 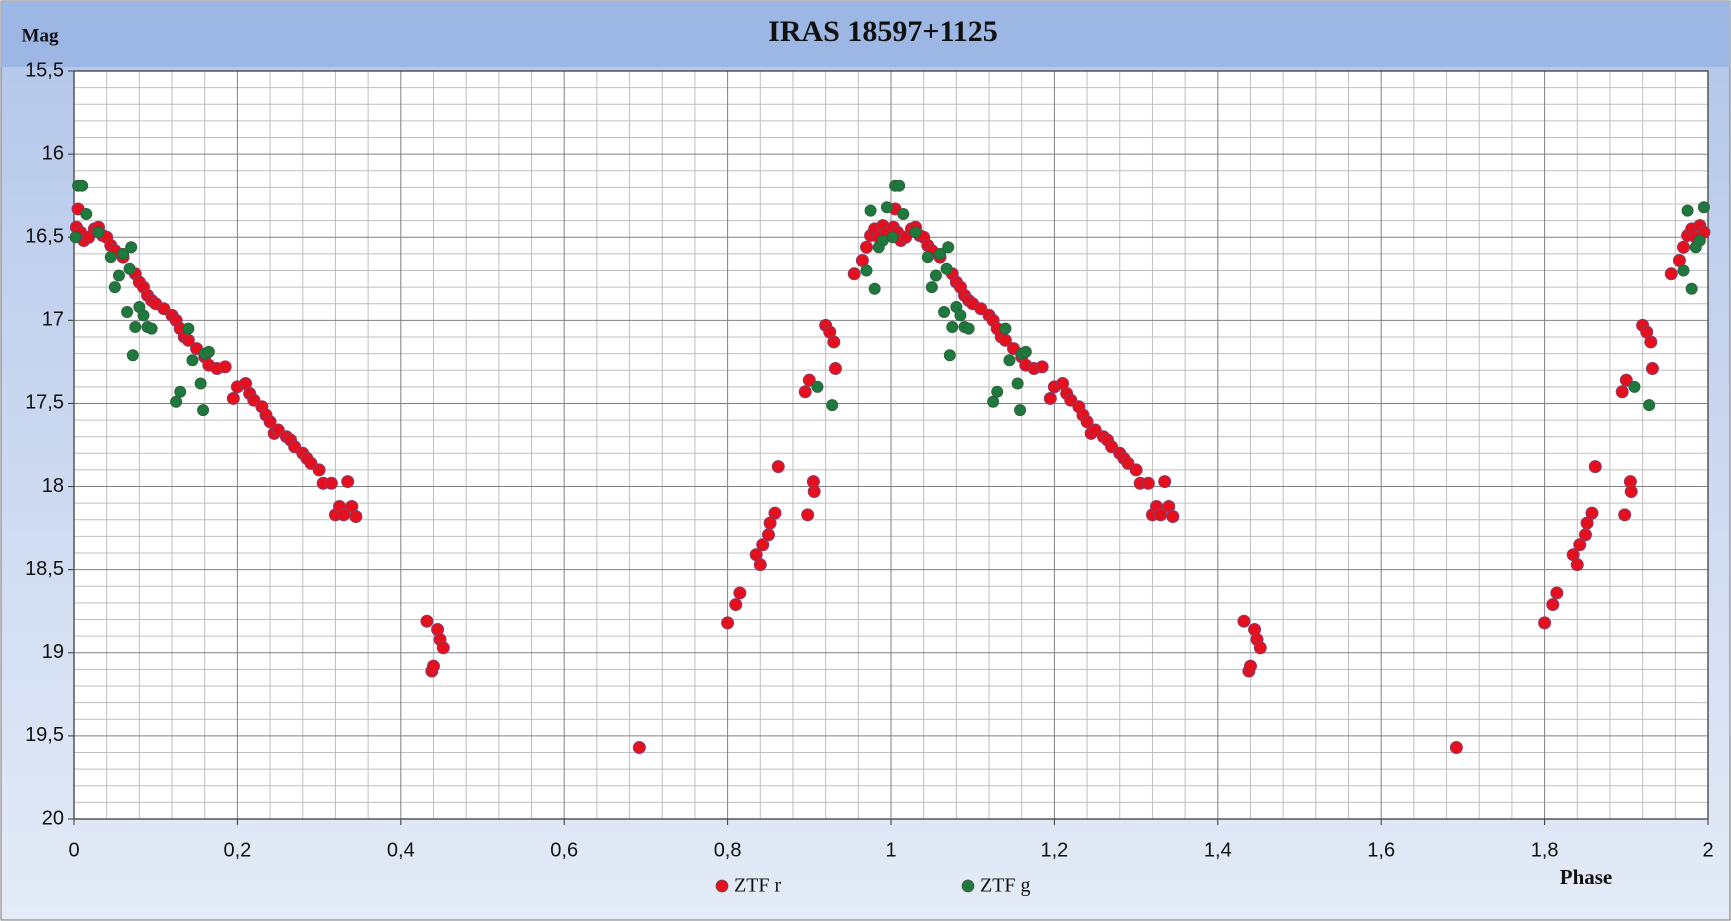 What do you see at coordinates (1586, 877) in the screenshot?
I see `x-axis-title: Phase` at bounding box center [1586, 877].